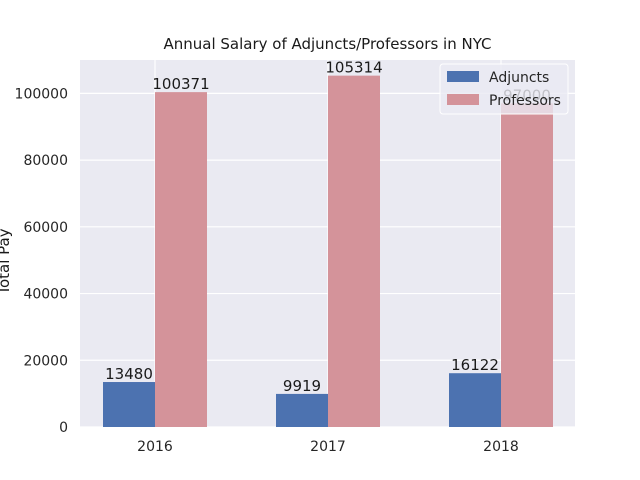  Describe the element at coordinates (6, 261) in the screenshot. I see `y-axis-label: Total Pay` at that location.